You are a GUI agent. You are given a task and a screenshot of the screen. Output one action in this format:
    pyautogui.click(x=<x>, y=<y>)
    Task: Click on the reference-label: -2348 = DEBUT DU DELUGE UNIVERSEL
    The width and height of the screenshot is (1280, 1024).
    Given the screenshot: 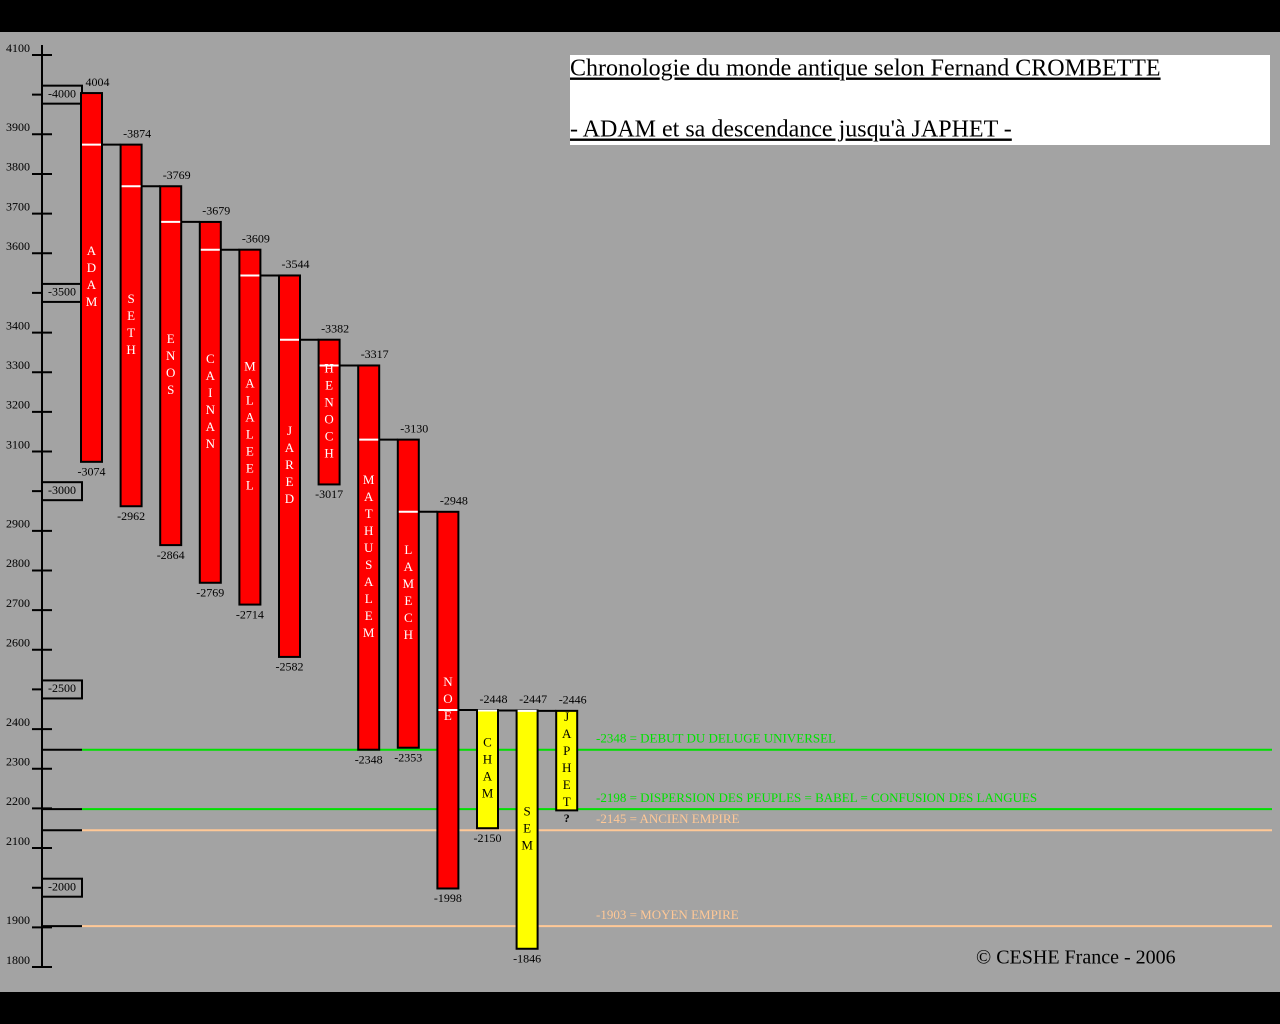 What is the action you would take?
    pyautogui.click(x=716, y=738)
    